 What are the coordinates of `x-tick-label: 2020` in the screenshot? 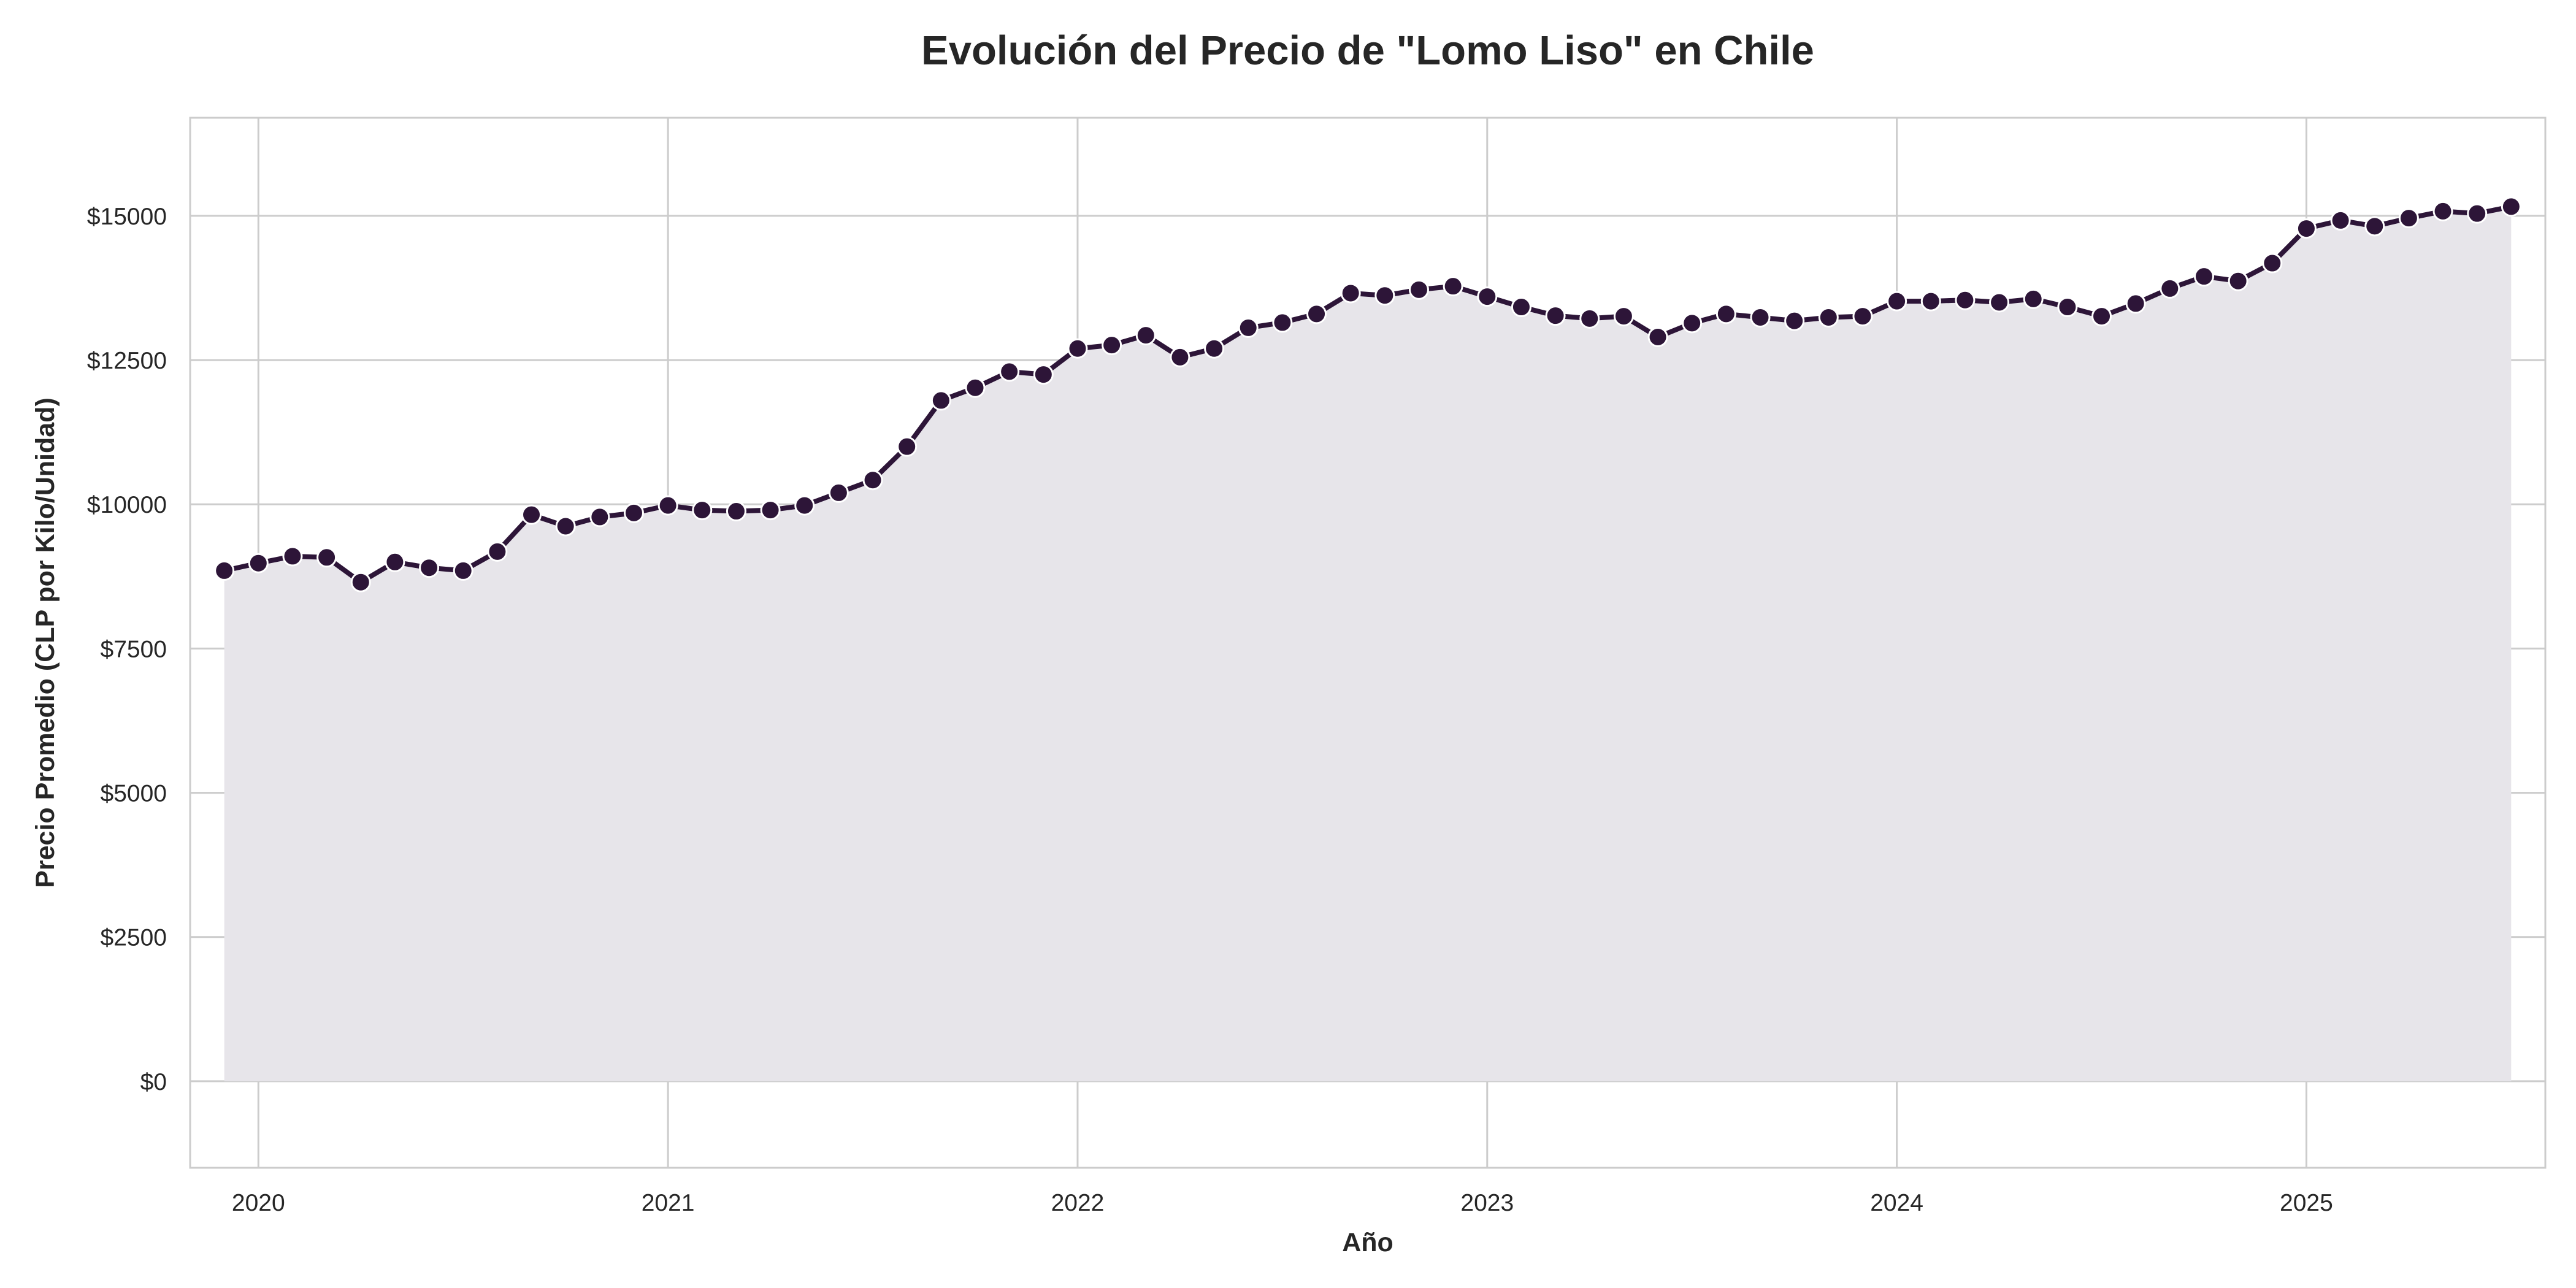 It's located at (258, 1203).